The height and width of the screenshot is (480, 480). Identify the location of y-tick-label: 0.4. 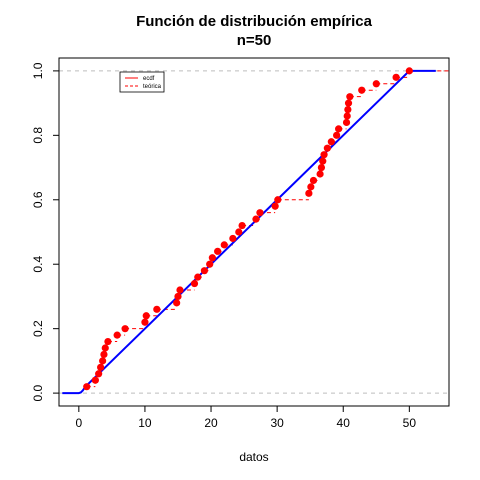
(38, 264).